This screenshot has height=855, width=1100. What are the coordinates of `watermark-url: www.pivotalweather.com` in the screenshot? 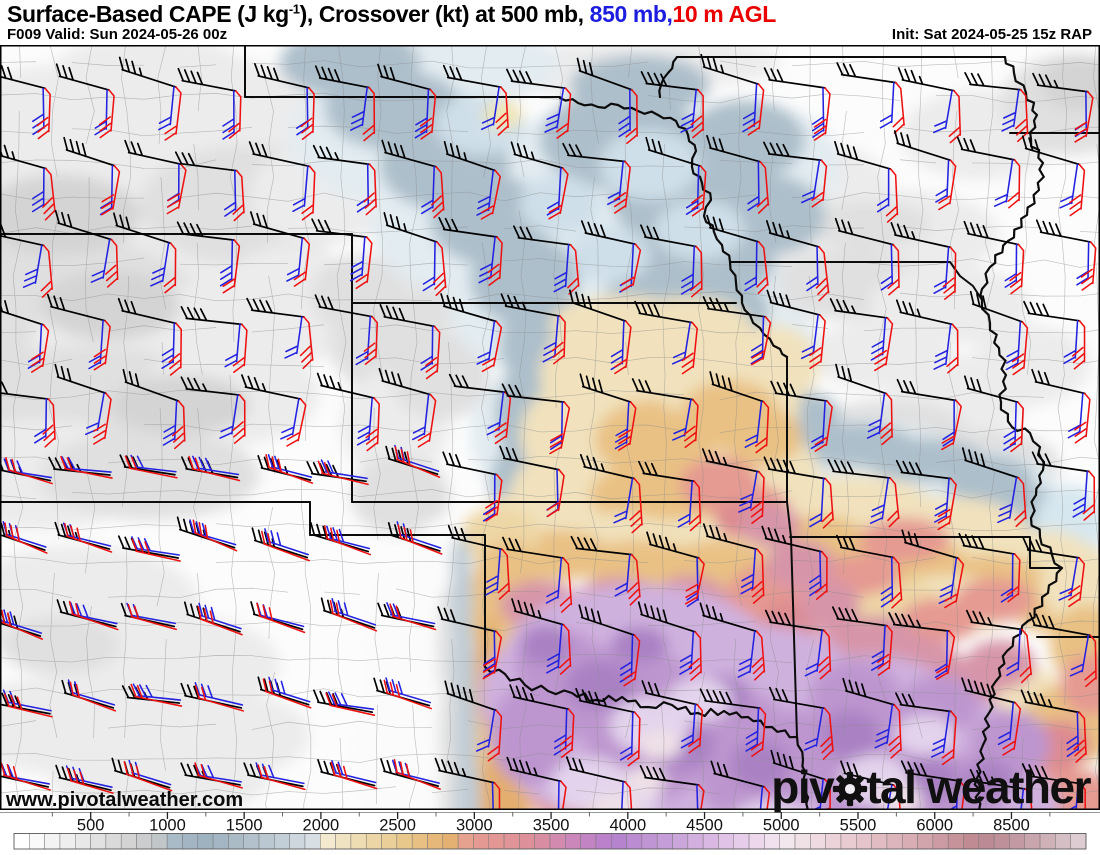 It's located at (125, 800).